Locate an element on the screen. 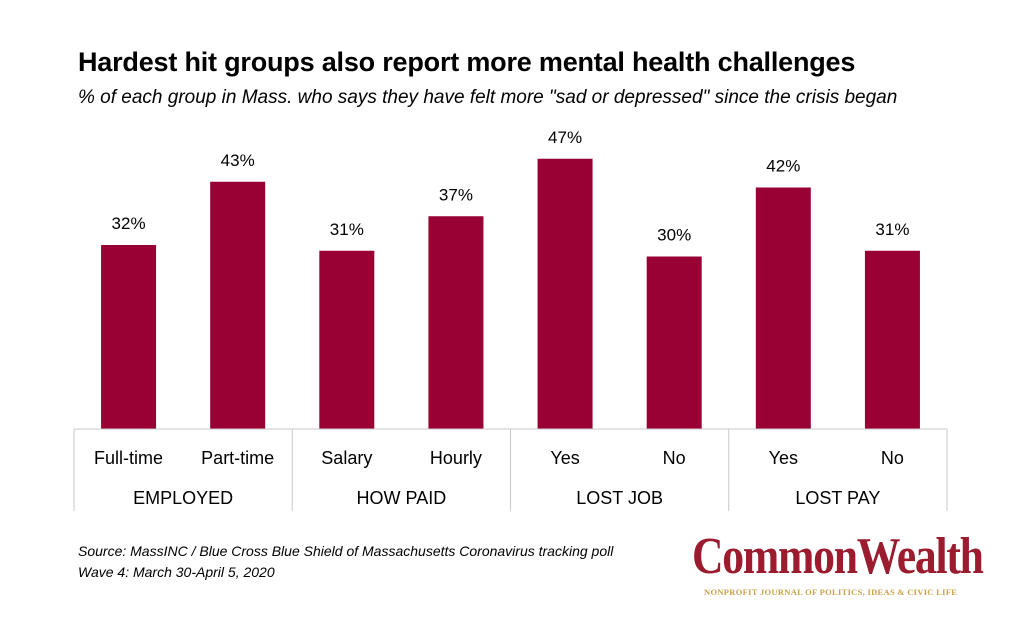 This screenshot has width=1014, height=639. category-label-7: Yes is located at coordinates (783, 458).